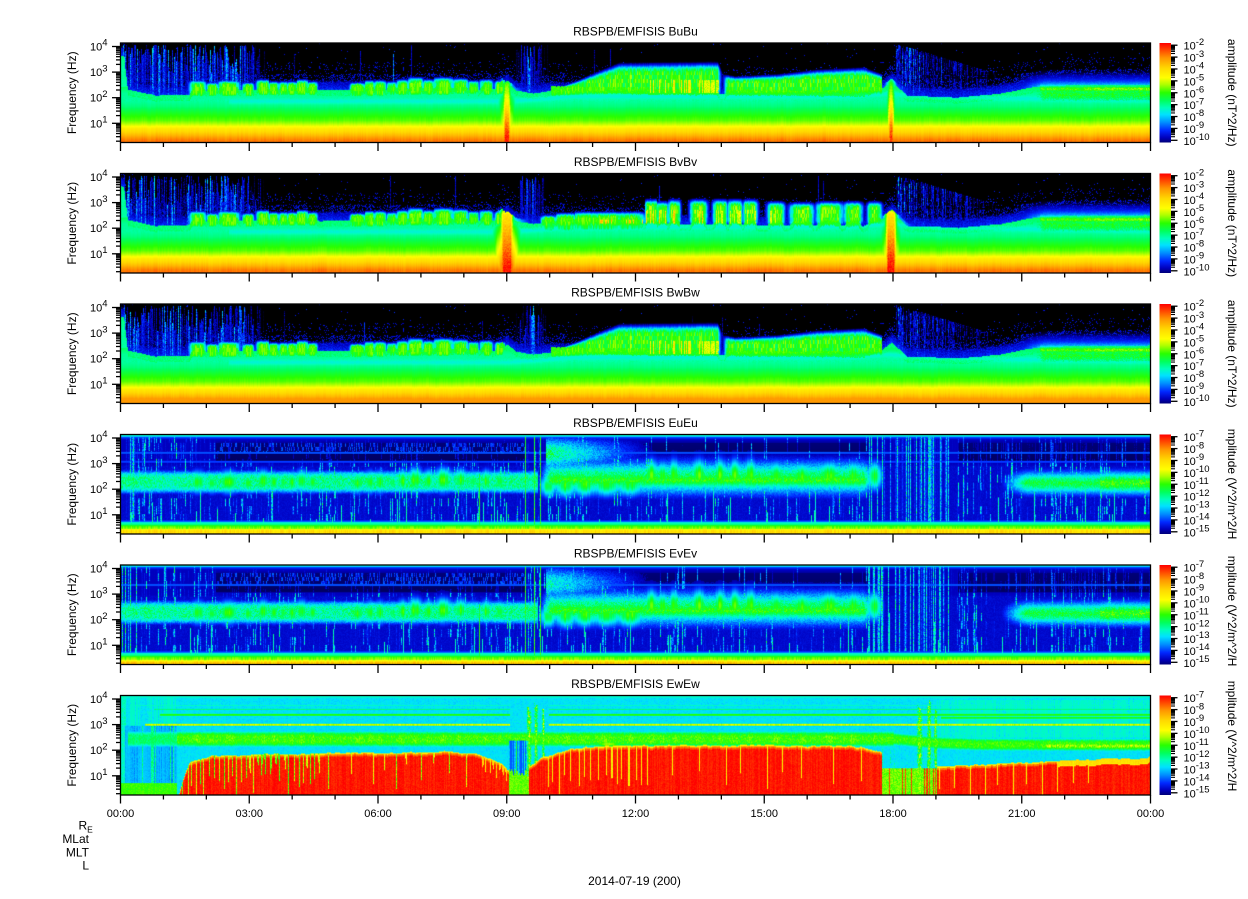  What do you see at coordinates (635, 162) in the screenshot?
I see `svg-text: RBSPB/EMFISIS BvBv` at bounding box center [635, 162].